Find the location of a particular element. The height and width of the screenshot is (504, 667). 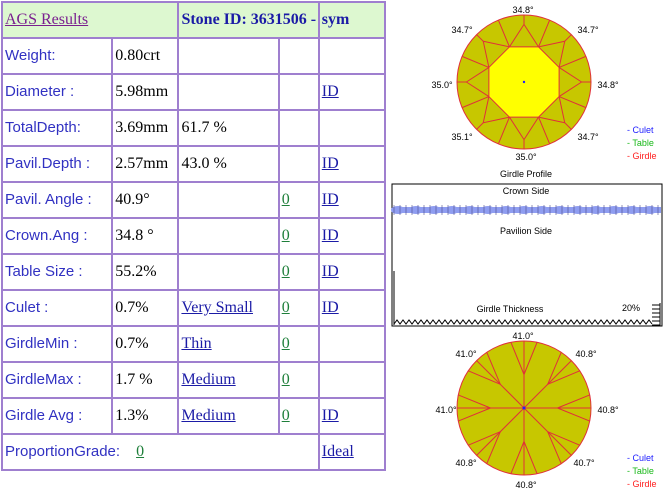

crown-legend-girdle: - Girdle is located at coordinates (642, 156).